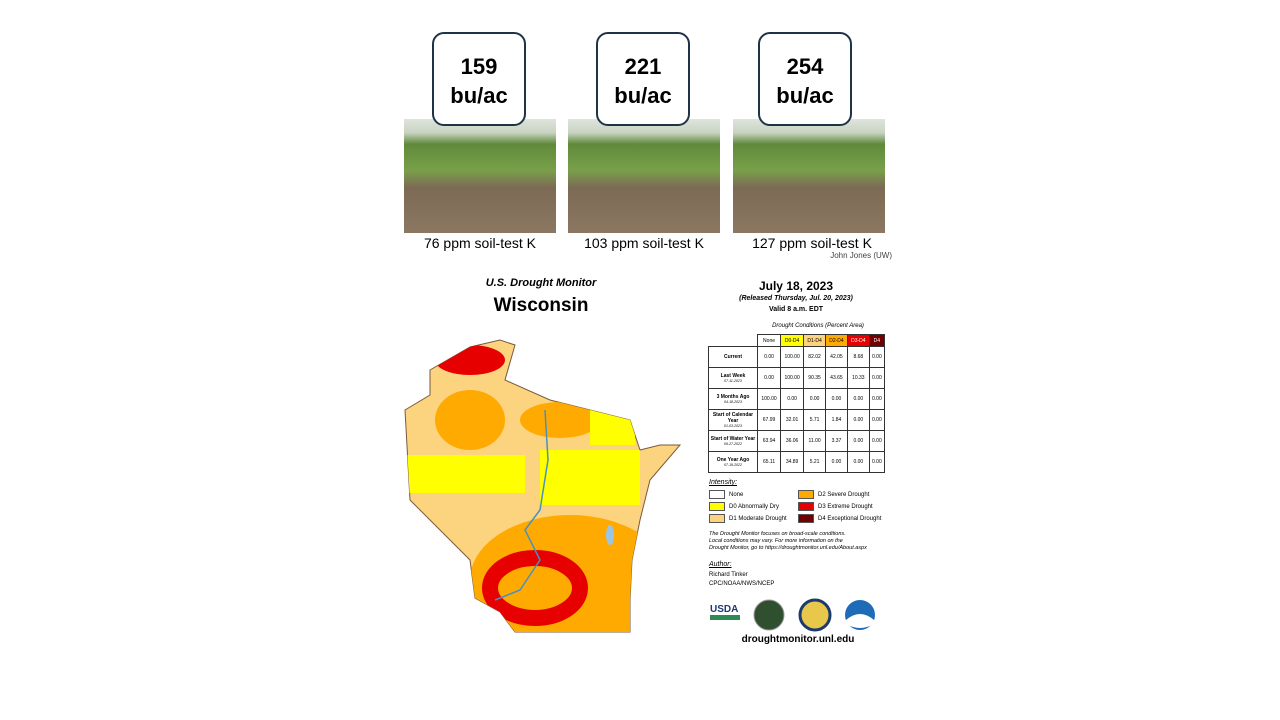 The height and width of the screenshot is (720, 1280). Describe the element at coordinates (769, 462) in the screenshot. I see `table-cell: 65.11` at that location.